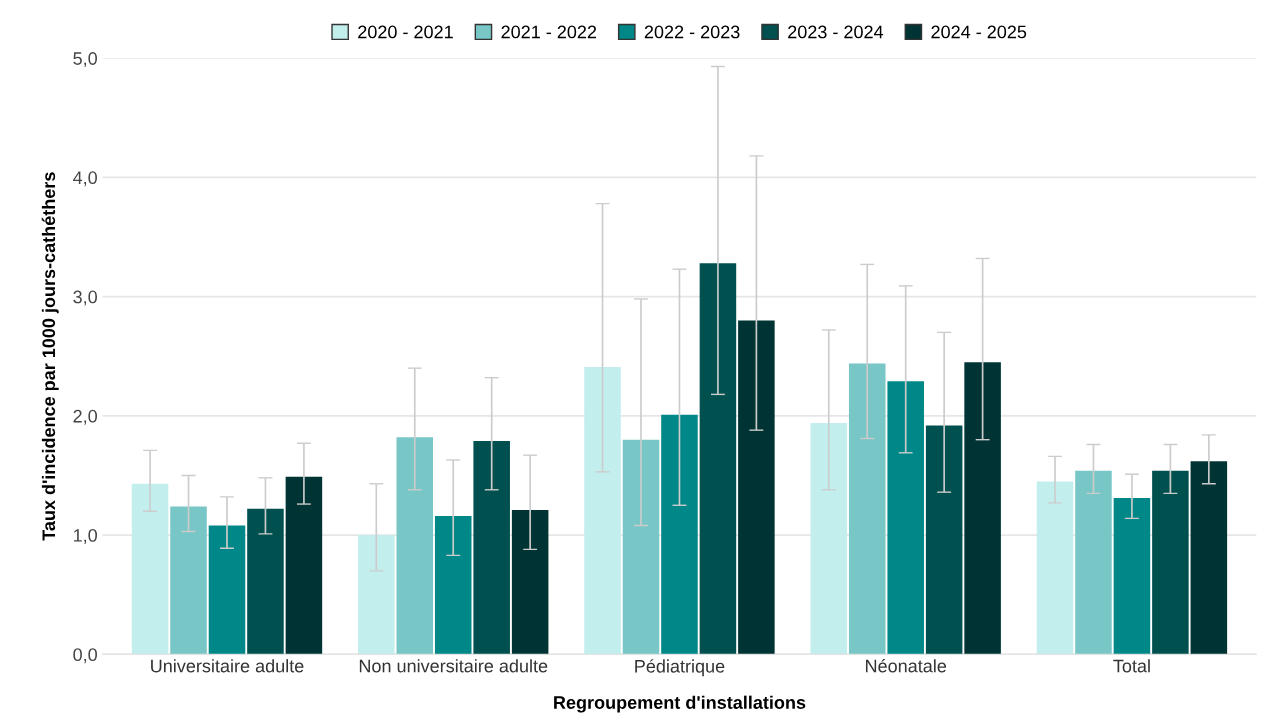 This screenshot has width=1282, height=727. I want to click on legend-label: 2022 - 2023, so click(692, 32).